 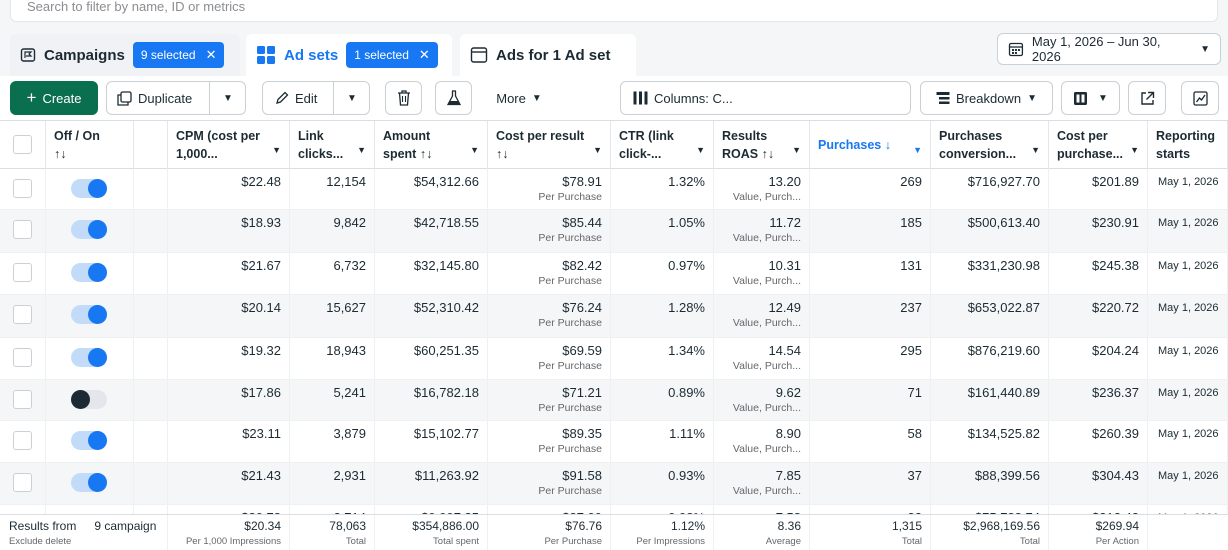 I want to click on column-header-roas: Results ROAS ↑↓ ▼, so click(x=762, y=145).